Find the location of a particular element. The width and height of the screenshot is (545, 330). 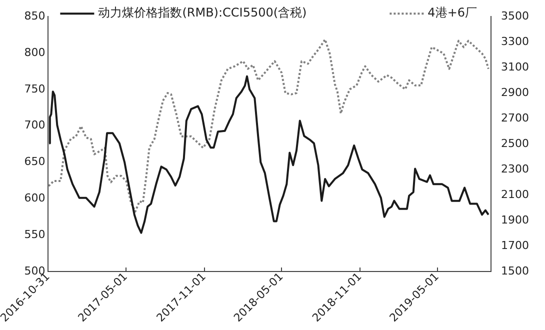

legend-label: 动力煤价格指数(RMB):CCI5500(含税) is located at coordinates (202, 13).